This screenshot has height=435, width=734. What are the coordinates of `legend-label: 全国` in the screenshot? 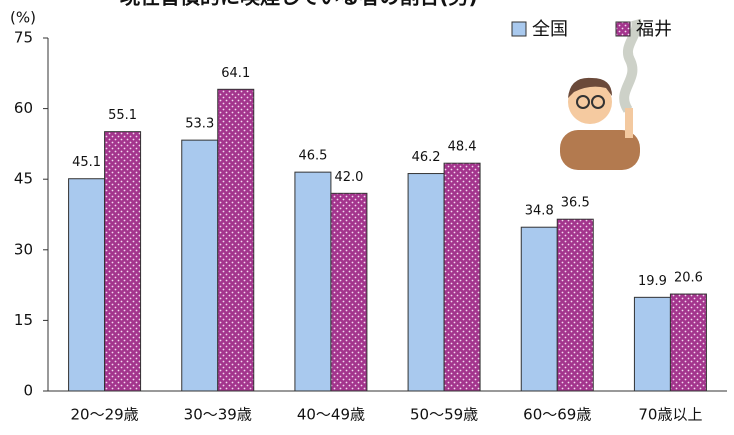 It's located at (550, 29).